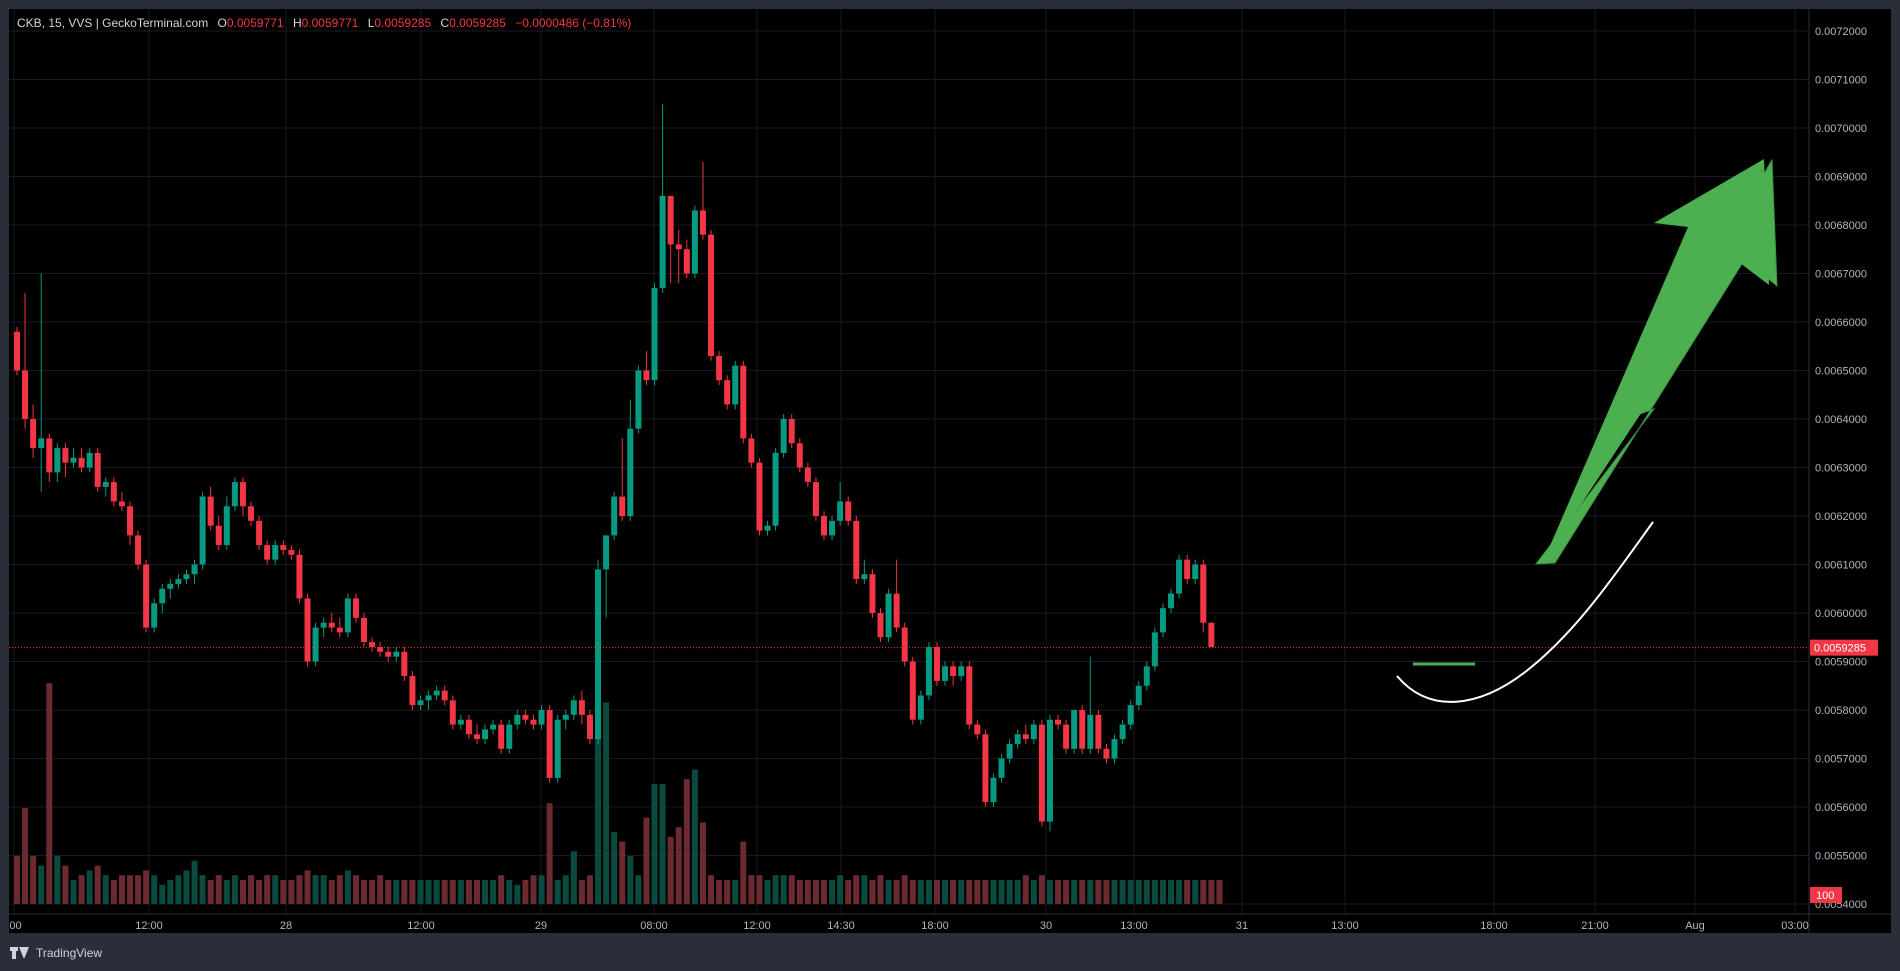 This screenshot has width=1900, height=971. I want to click on open-value: 0.0059771, so click(255, 23).